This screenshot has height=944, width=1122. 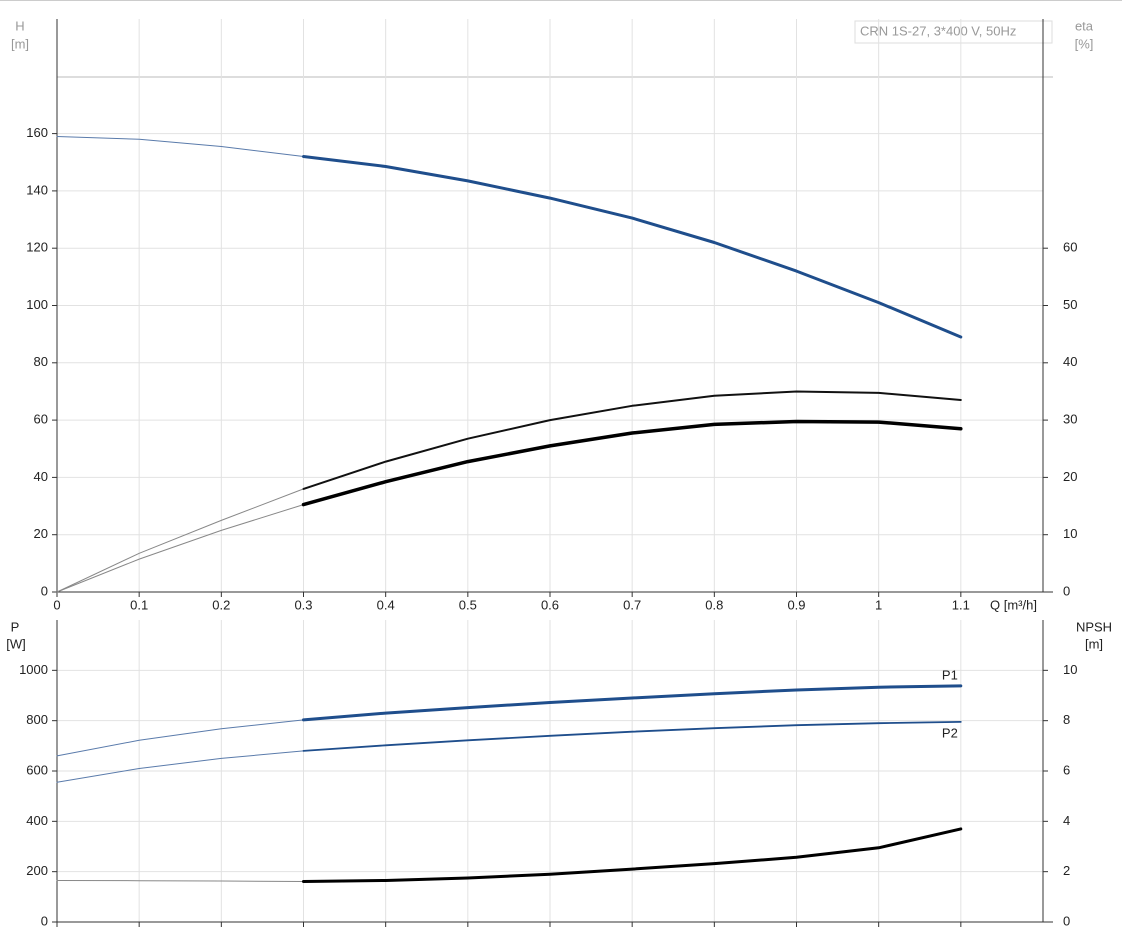 I want to click on x-tick-label: 0, so click(x=56, y=604).